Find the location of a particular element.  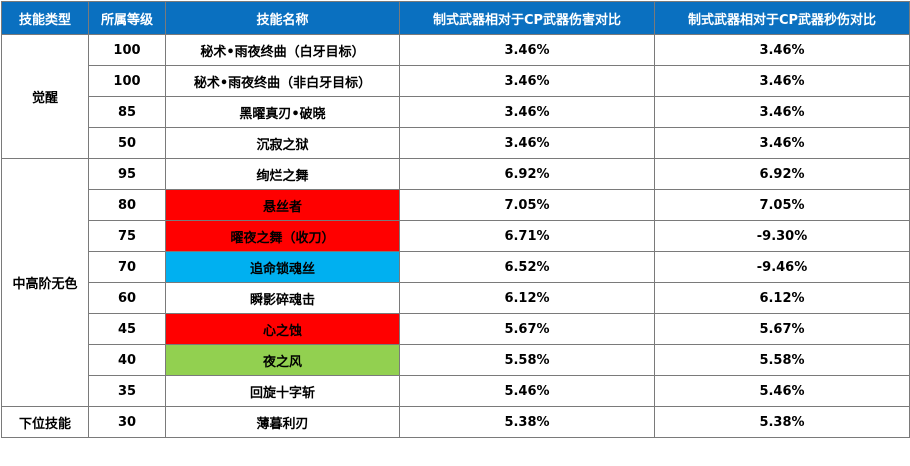

skill-type-cell: 下位技能 is located at coordinates (45, 422).